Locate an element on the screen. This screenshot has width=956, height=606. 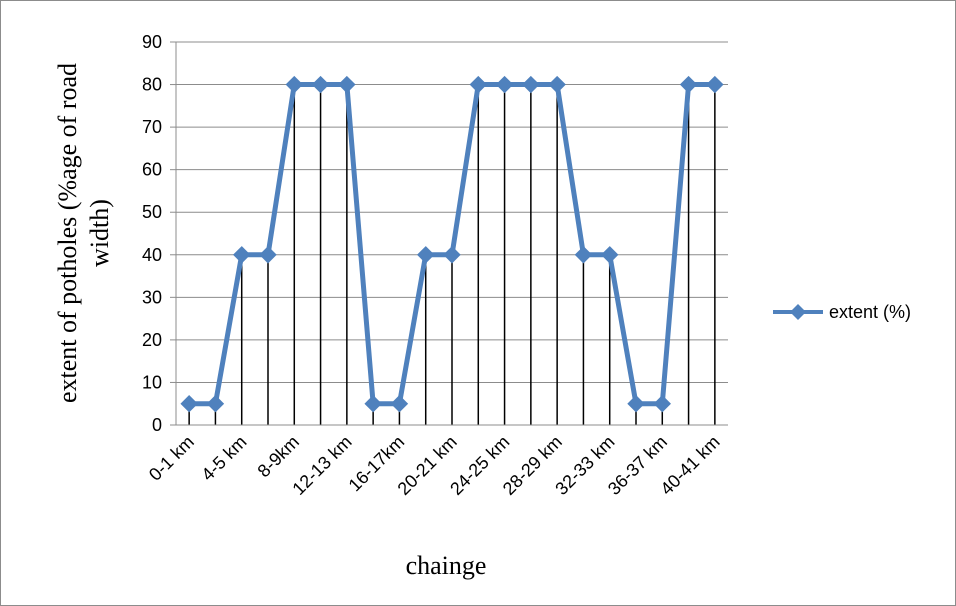
y-axis-title-line: extent of potholes (%age of road is located at coordinates (67, 233).